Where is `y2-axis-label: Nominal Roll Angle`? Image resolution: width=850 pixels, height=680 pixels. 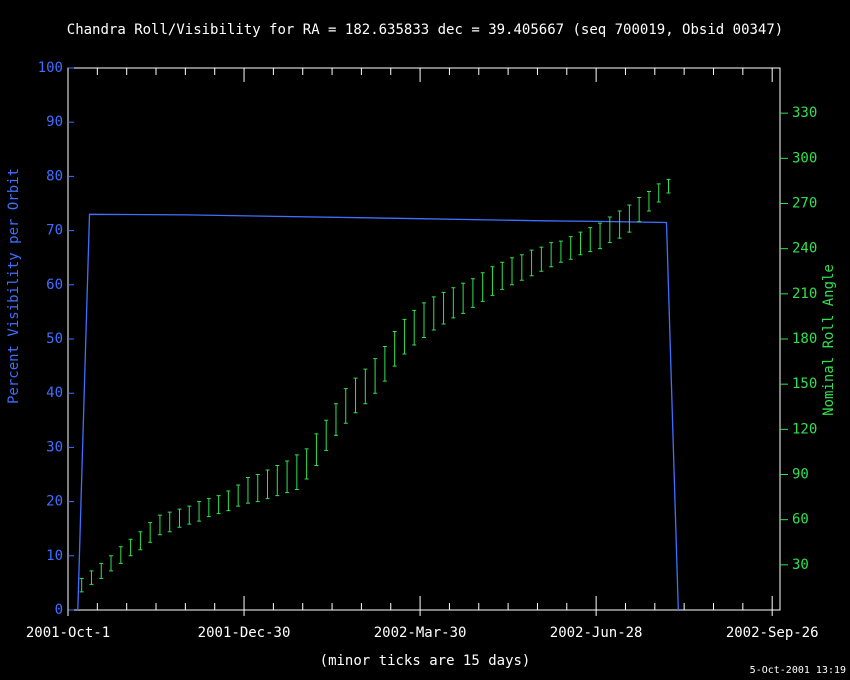 y2-axis-label: Nominal Roll Angle is located at coordinates (829, 340).